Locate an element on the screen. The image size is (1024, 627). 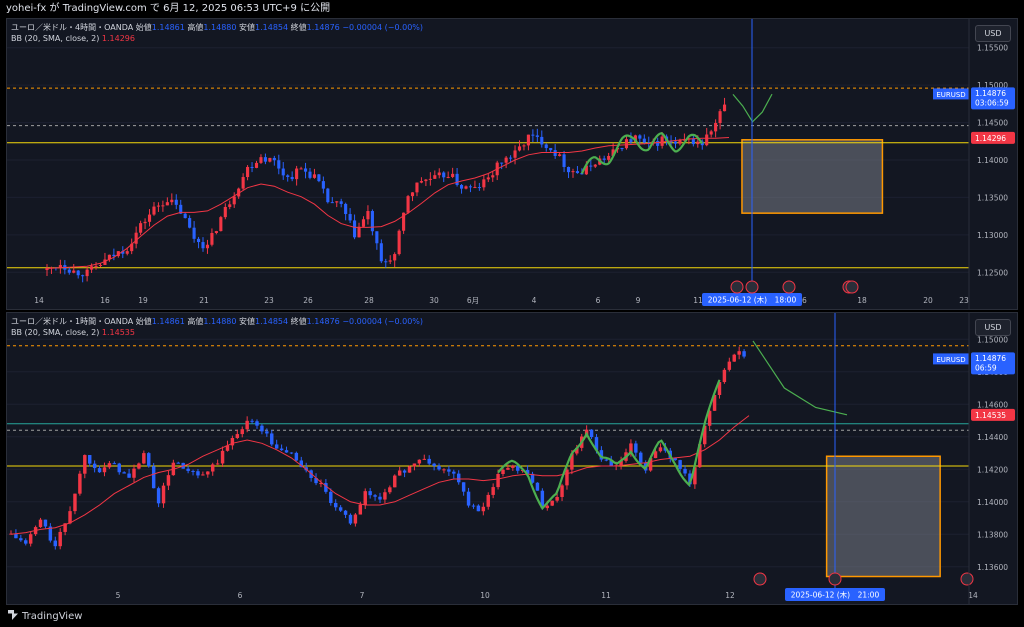
legend-high-label: 高値 is located at coordinates (195, 27).